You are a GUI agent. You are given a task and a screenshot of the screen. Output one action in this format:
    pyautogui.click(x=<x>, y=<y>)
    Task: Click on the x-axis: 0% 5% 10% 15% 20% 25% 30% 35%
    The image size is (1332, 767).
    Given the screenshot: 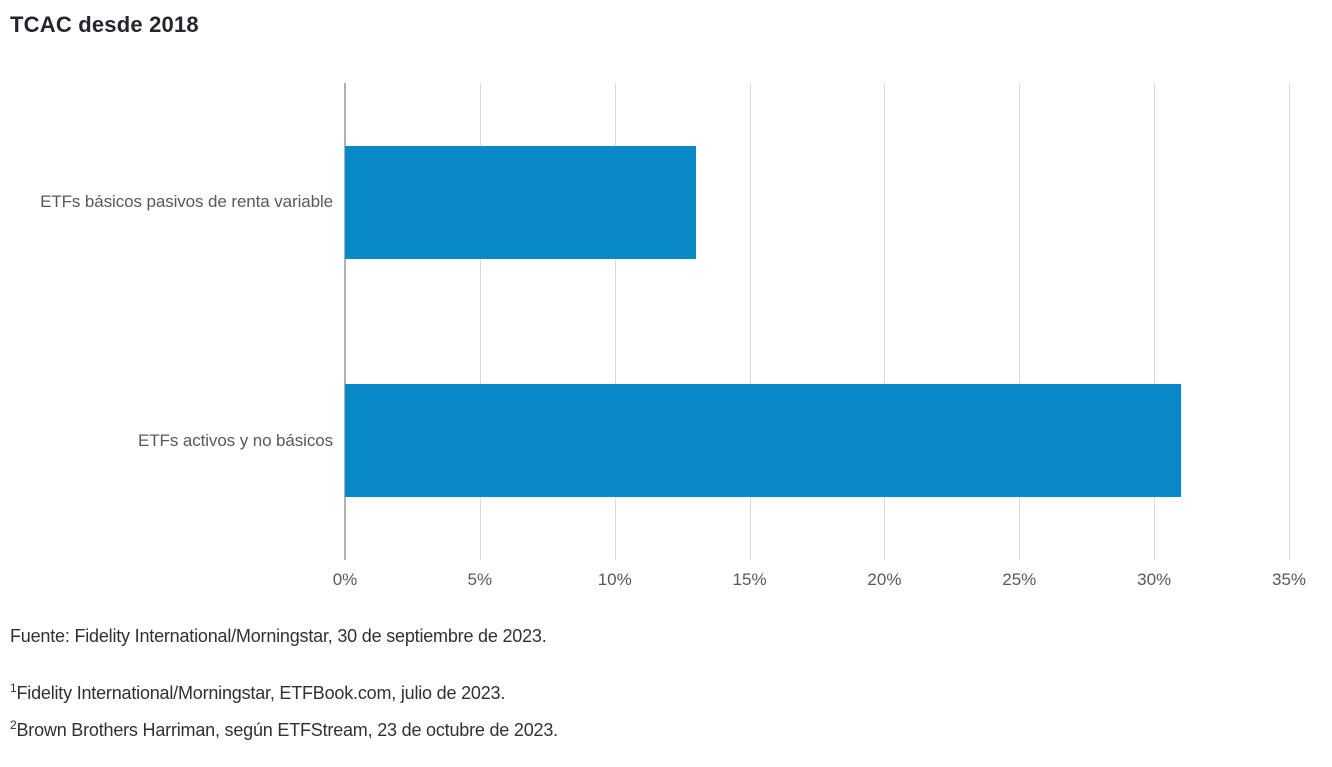 What is the action you would take?
    pyautogui.click(x=819, y=578)
    